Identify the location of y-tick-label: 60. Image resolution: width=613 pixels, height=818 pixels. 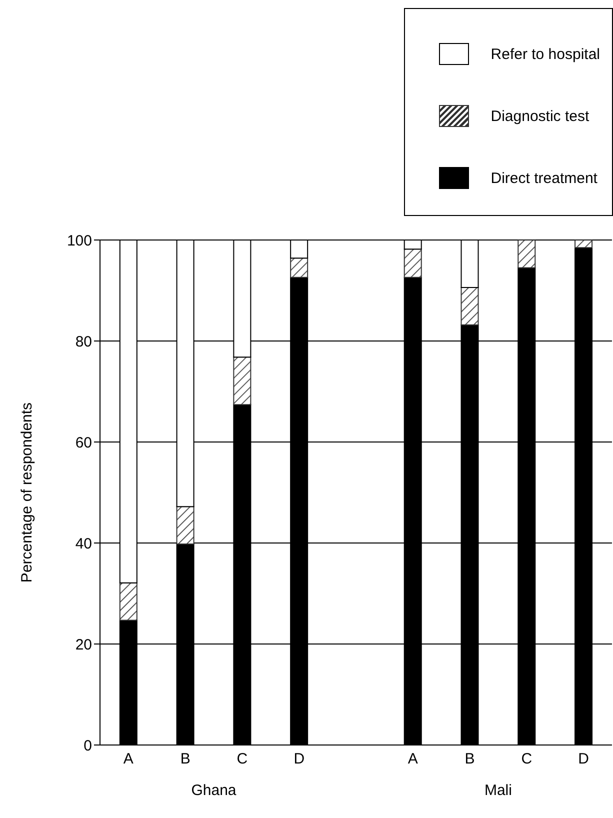
(83, 443).